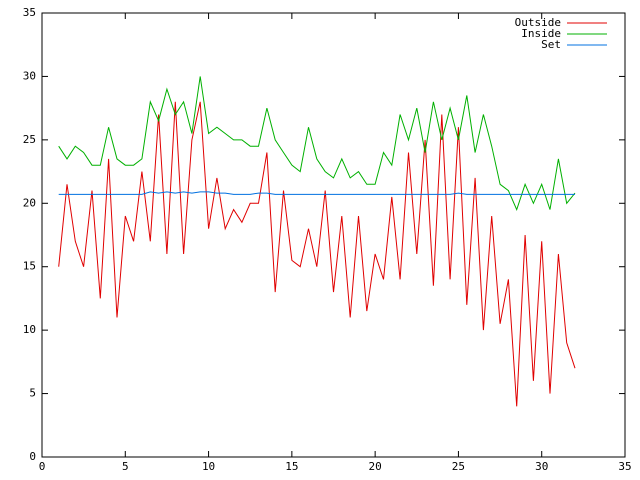 Image resolution: width=640 pixels, height=480 pixels. Describe the element at coordinates (291, 466) in the screenshot. I see `x-tick-label: 15` at that location.